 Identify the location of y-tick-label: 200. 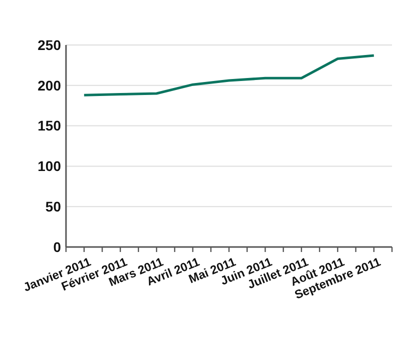
(50, 85).